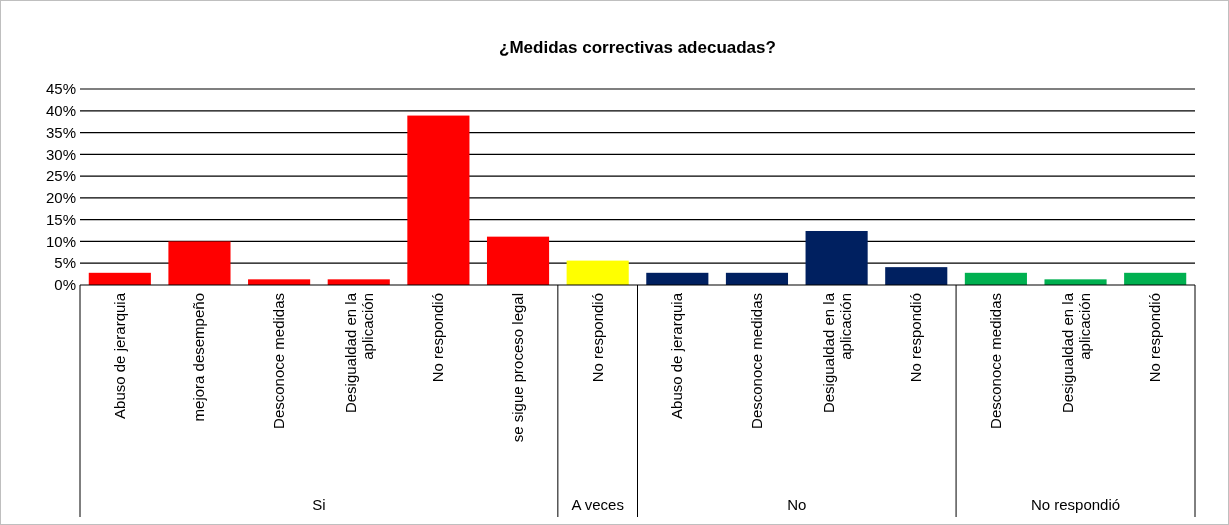  Describe the element at coordinates (60, 89) in the screenshot. I see `y-tick-label: 45%` at that location.